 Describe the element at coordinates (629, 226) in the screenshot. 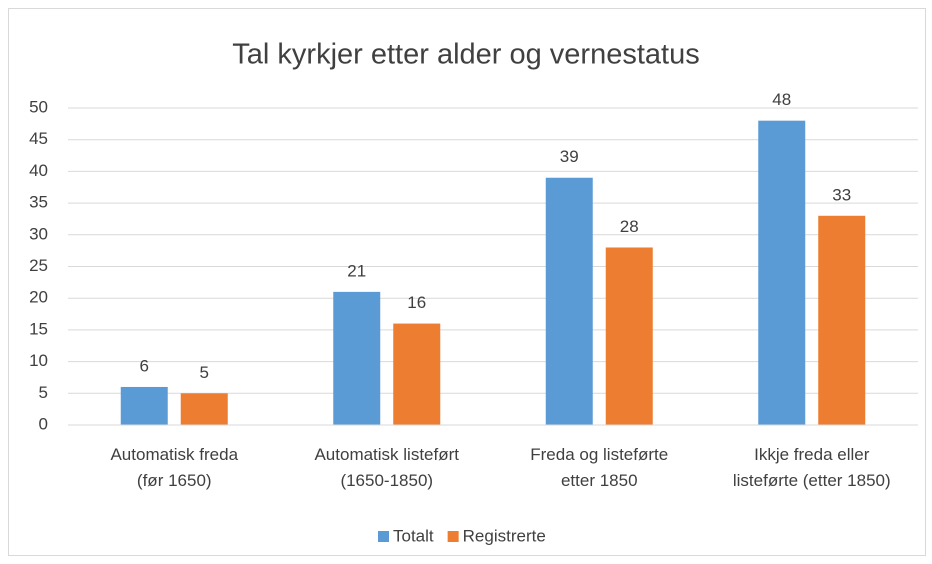

I see `data-label: 28` at that location.